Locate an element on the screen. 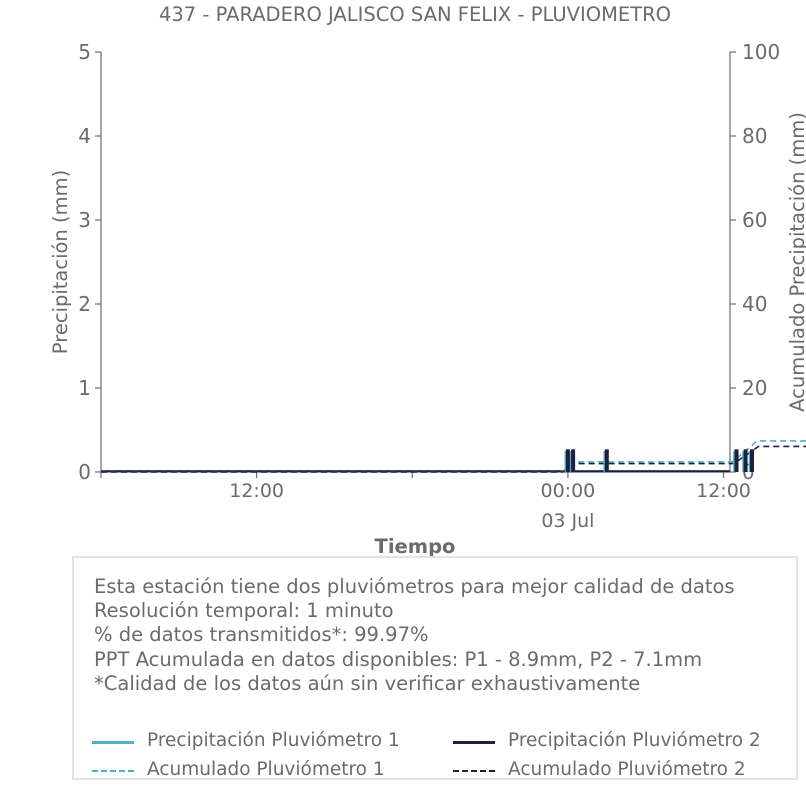 The height and width of the screenshot is (806, 806). x-tick-label-4: 12:00 is located at coordinates (723, 491).